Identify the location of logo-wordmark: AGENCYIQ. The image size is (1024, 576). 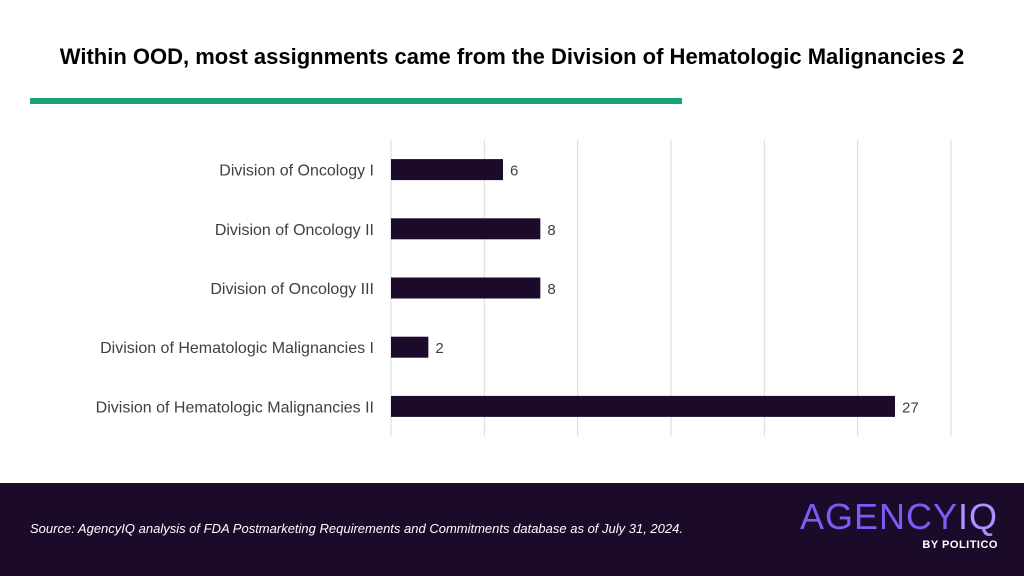
(899, 517).